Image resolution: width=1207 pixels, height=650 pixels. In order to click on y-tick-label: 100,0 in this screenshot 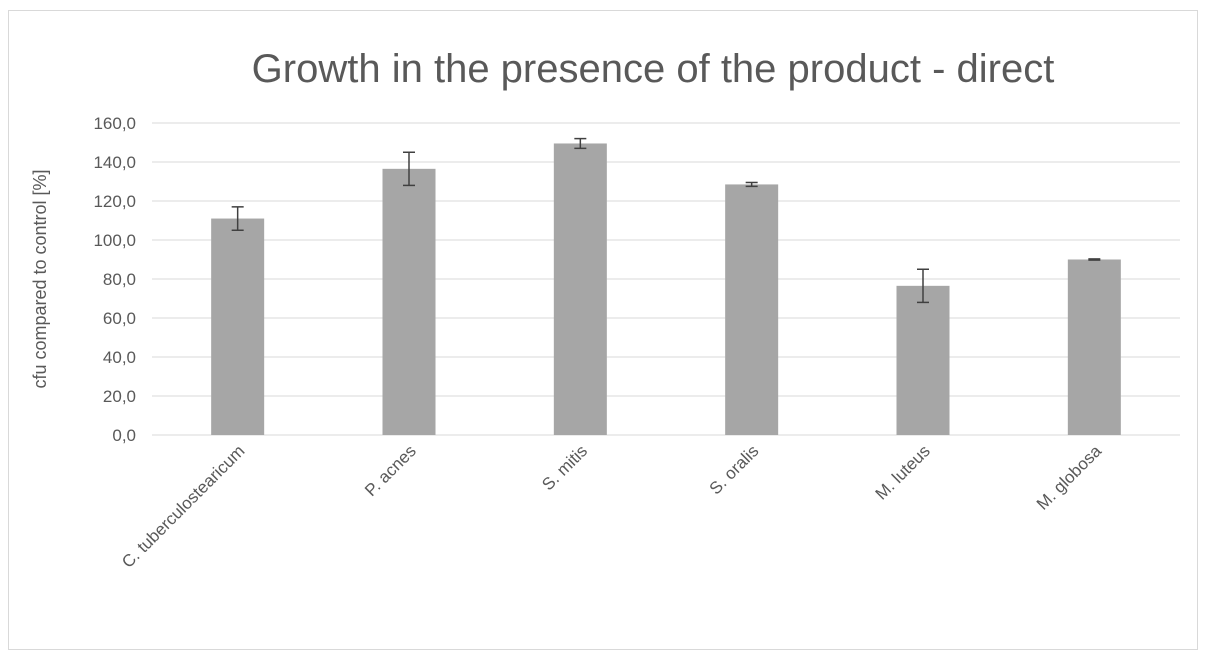, I will do `click(114, 240)`.